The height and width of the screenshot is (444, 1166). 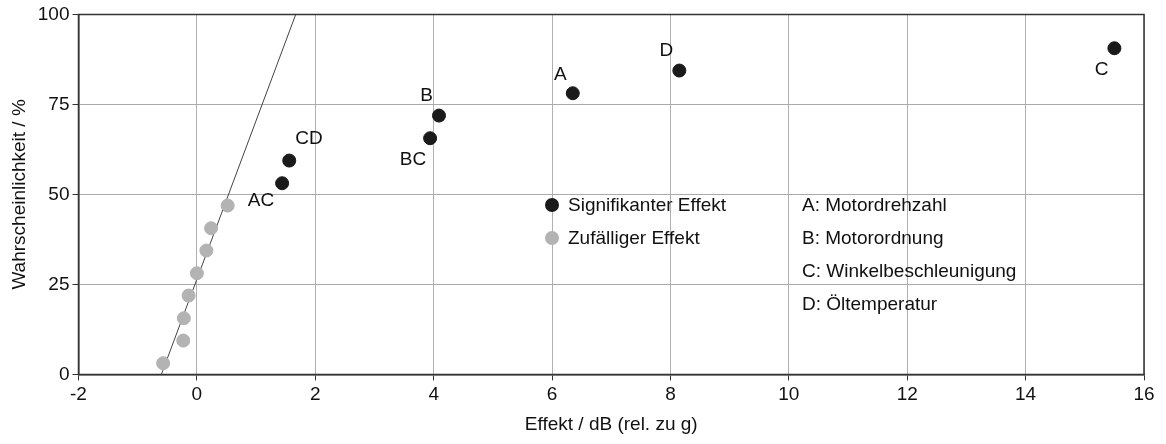 I want to click on y-tick-label: 75, so click(x=59, y=103).